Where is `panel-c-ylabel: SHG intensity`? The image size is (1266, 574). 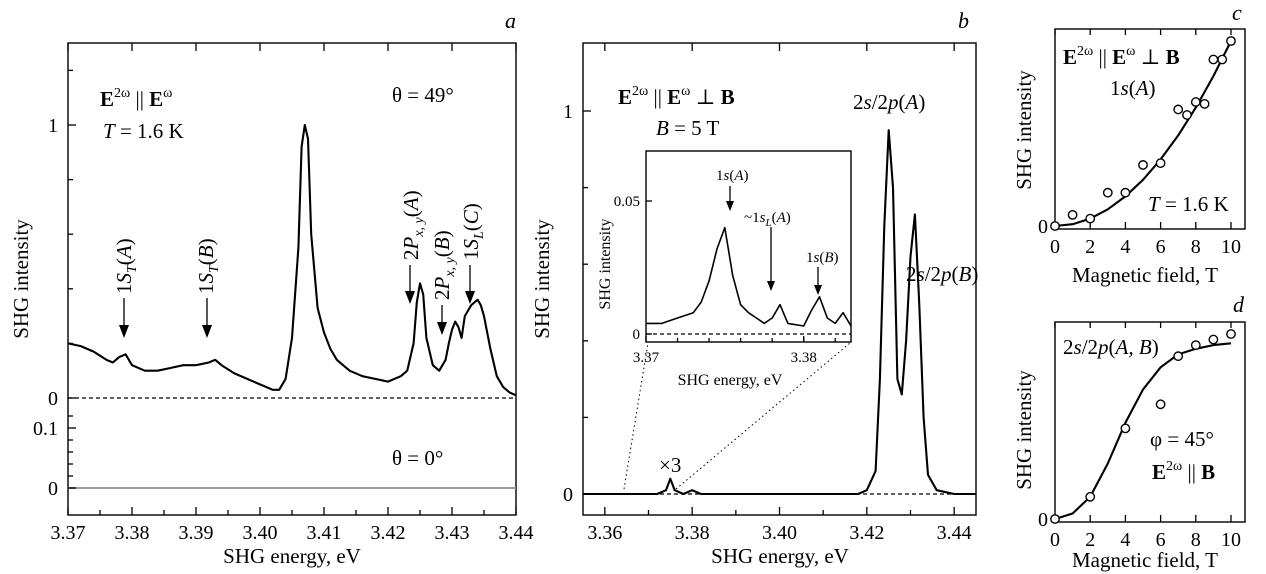
panel-c-ylabel: SHG intensity is located at coordinates (1024, 130).